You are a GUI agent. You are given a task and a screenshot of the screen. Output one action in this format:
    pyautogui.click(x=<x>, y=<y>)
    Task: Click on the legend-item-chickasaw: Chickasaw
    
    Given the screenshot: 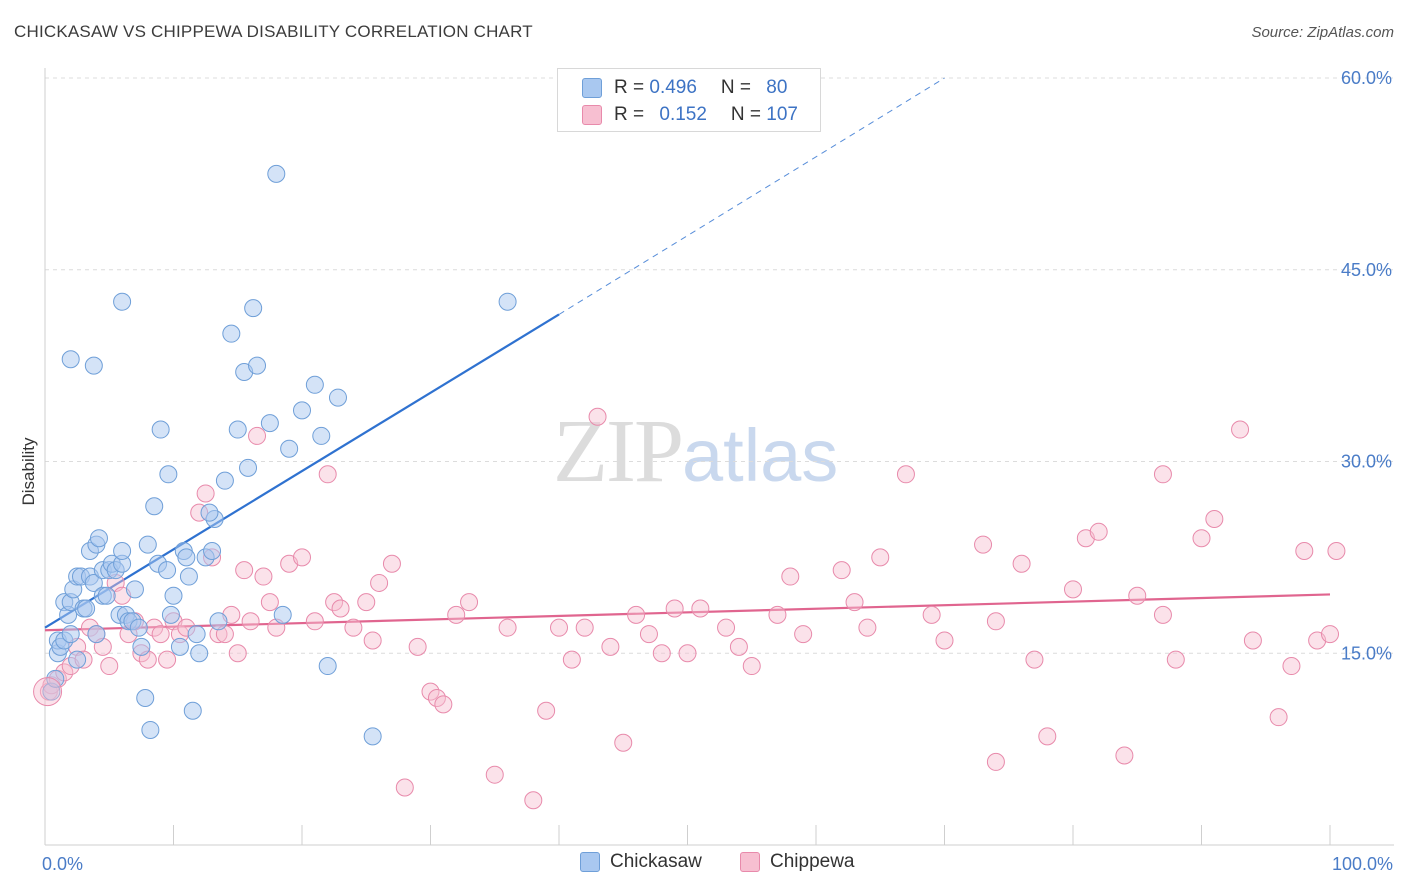 What is the action you would take?
    pyautogui.click(x=641, y=862)
    